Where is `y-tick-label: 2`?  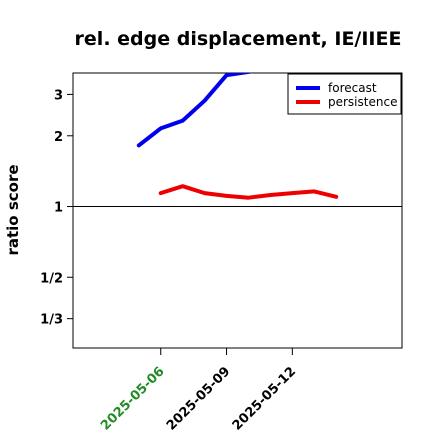
y-tick-label: 2 is located at coordinates (58, 137).